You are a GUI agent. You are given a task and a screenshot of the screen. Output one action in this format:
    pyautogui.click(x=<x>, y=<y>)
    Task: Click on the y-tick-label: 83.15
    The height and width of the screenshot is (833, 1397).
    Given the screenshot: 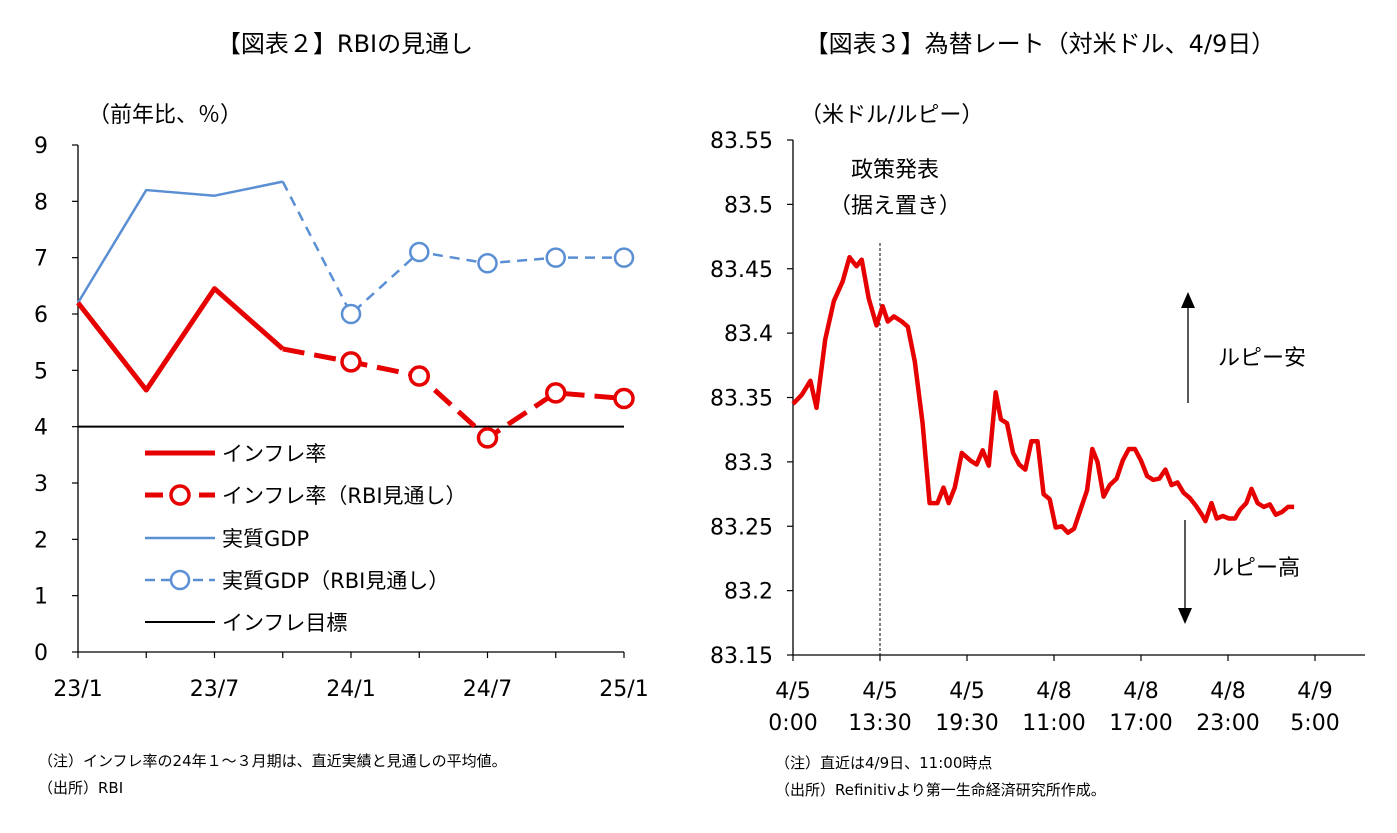 What is the action you would take?
    pyautogui.click(x=741, y=656)
    